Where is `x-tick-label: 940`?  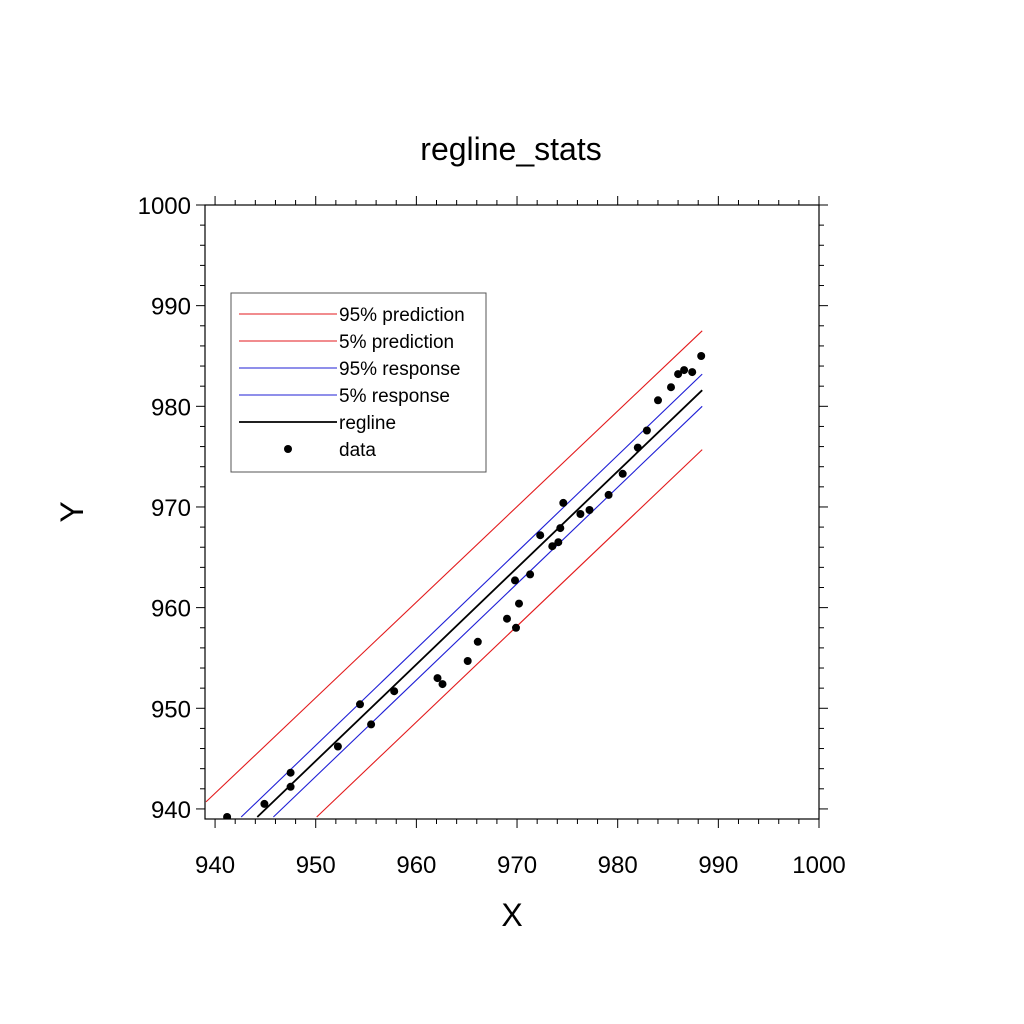 x-tick-label: 940 is located at coordinates (215, 865).